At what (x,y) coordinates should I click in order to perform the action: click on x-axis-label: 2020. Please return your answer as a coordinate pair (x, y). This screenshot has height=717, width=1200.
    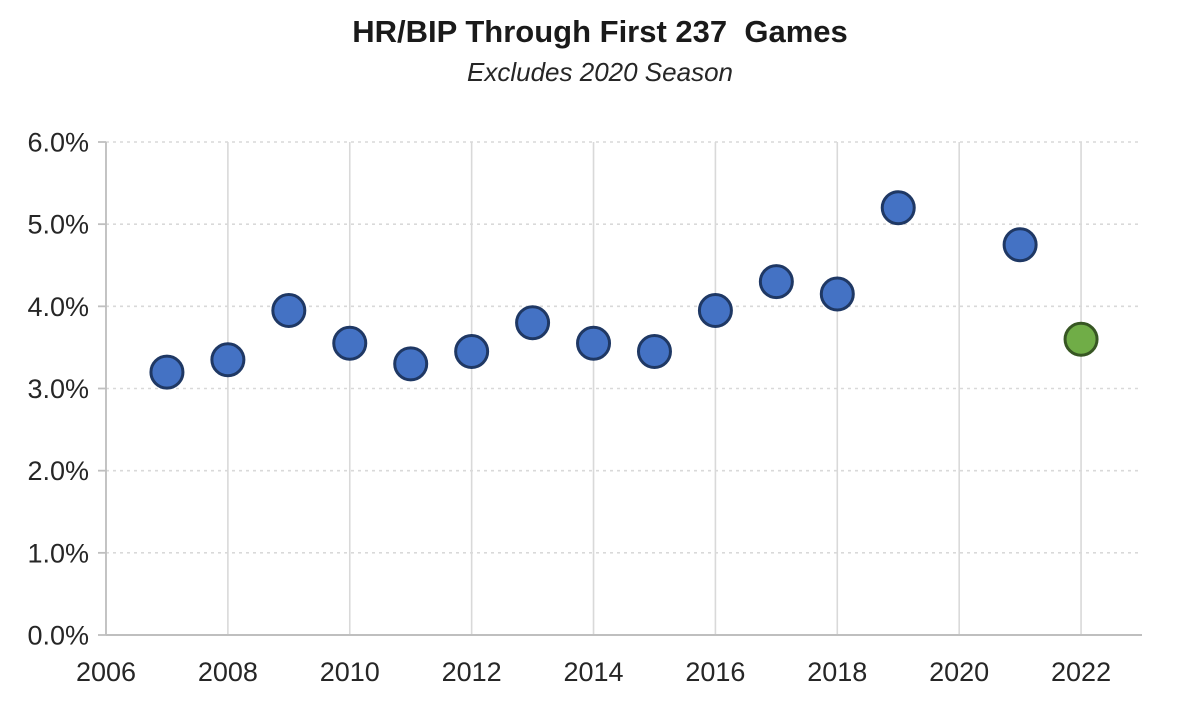
    Looking at the image, I should click on (959, 672).